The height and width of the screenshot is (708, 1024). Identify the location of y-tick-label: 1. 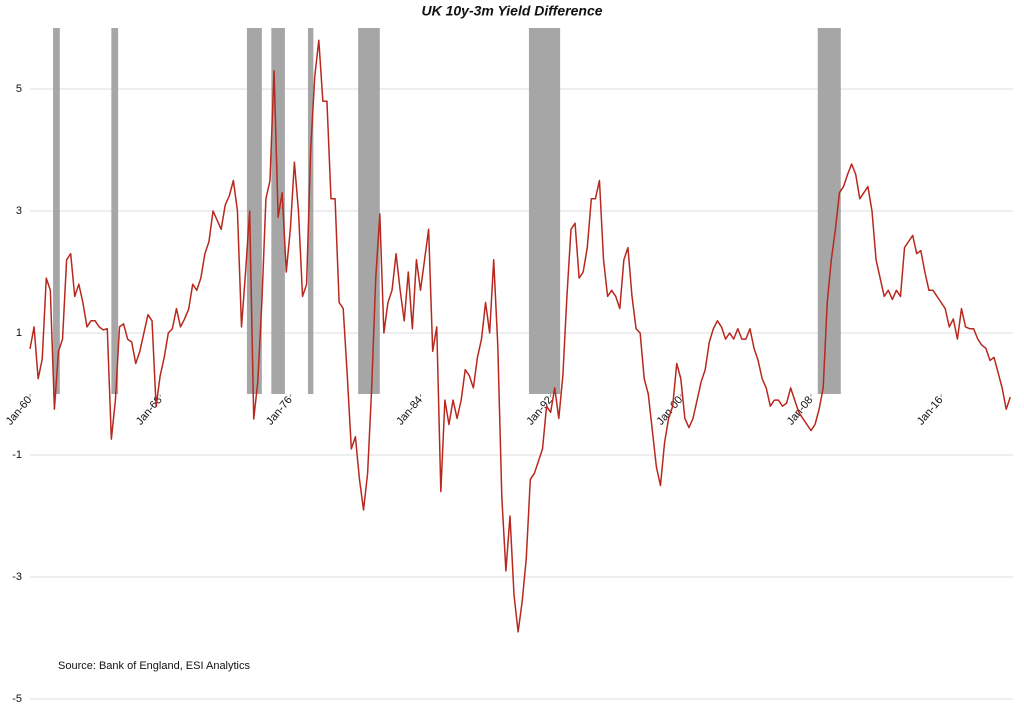
(19, 333).